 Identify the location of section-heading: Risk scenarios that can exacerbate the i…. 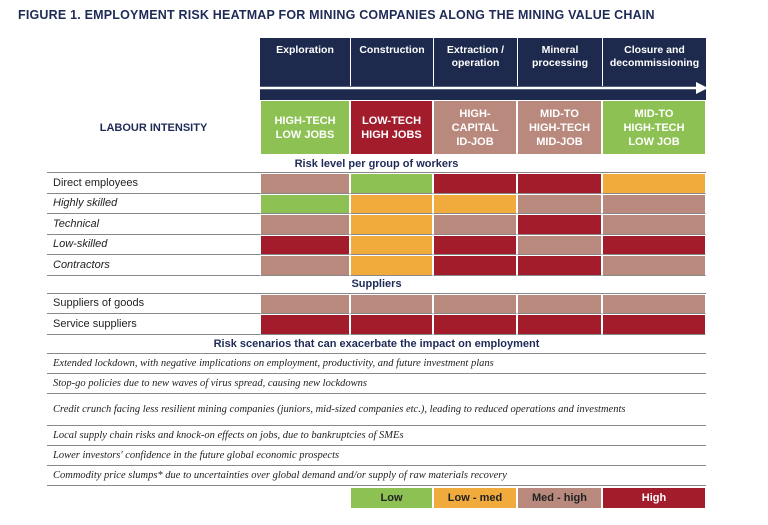
(376, 344).